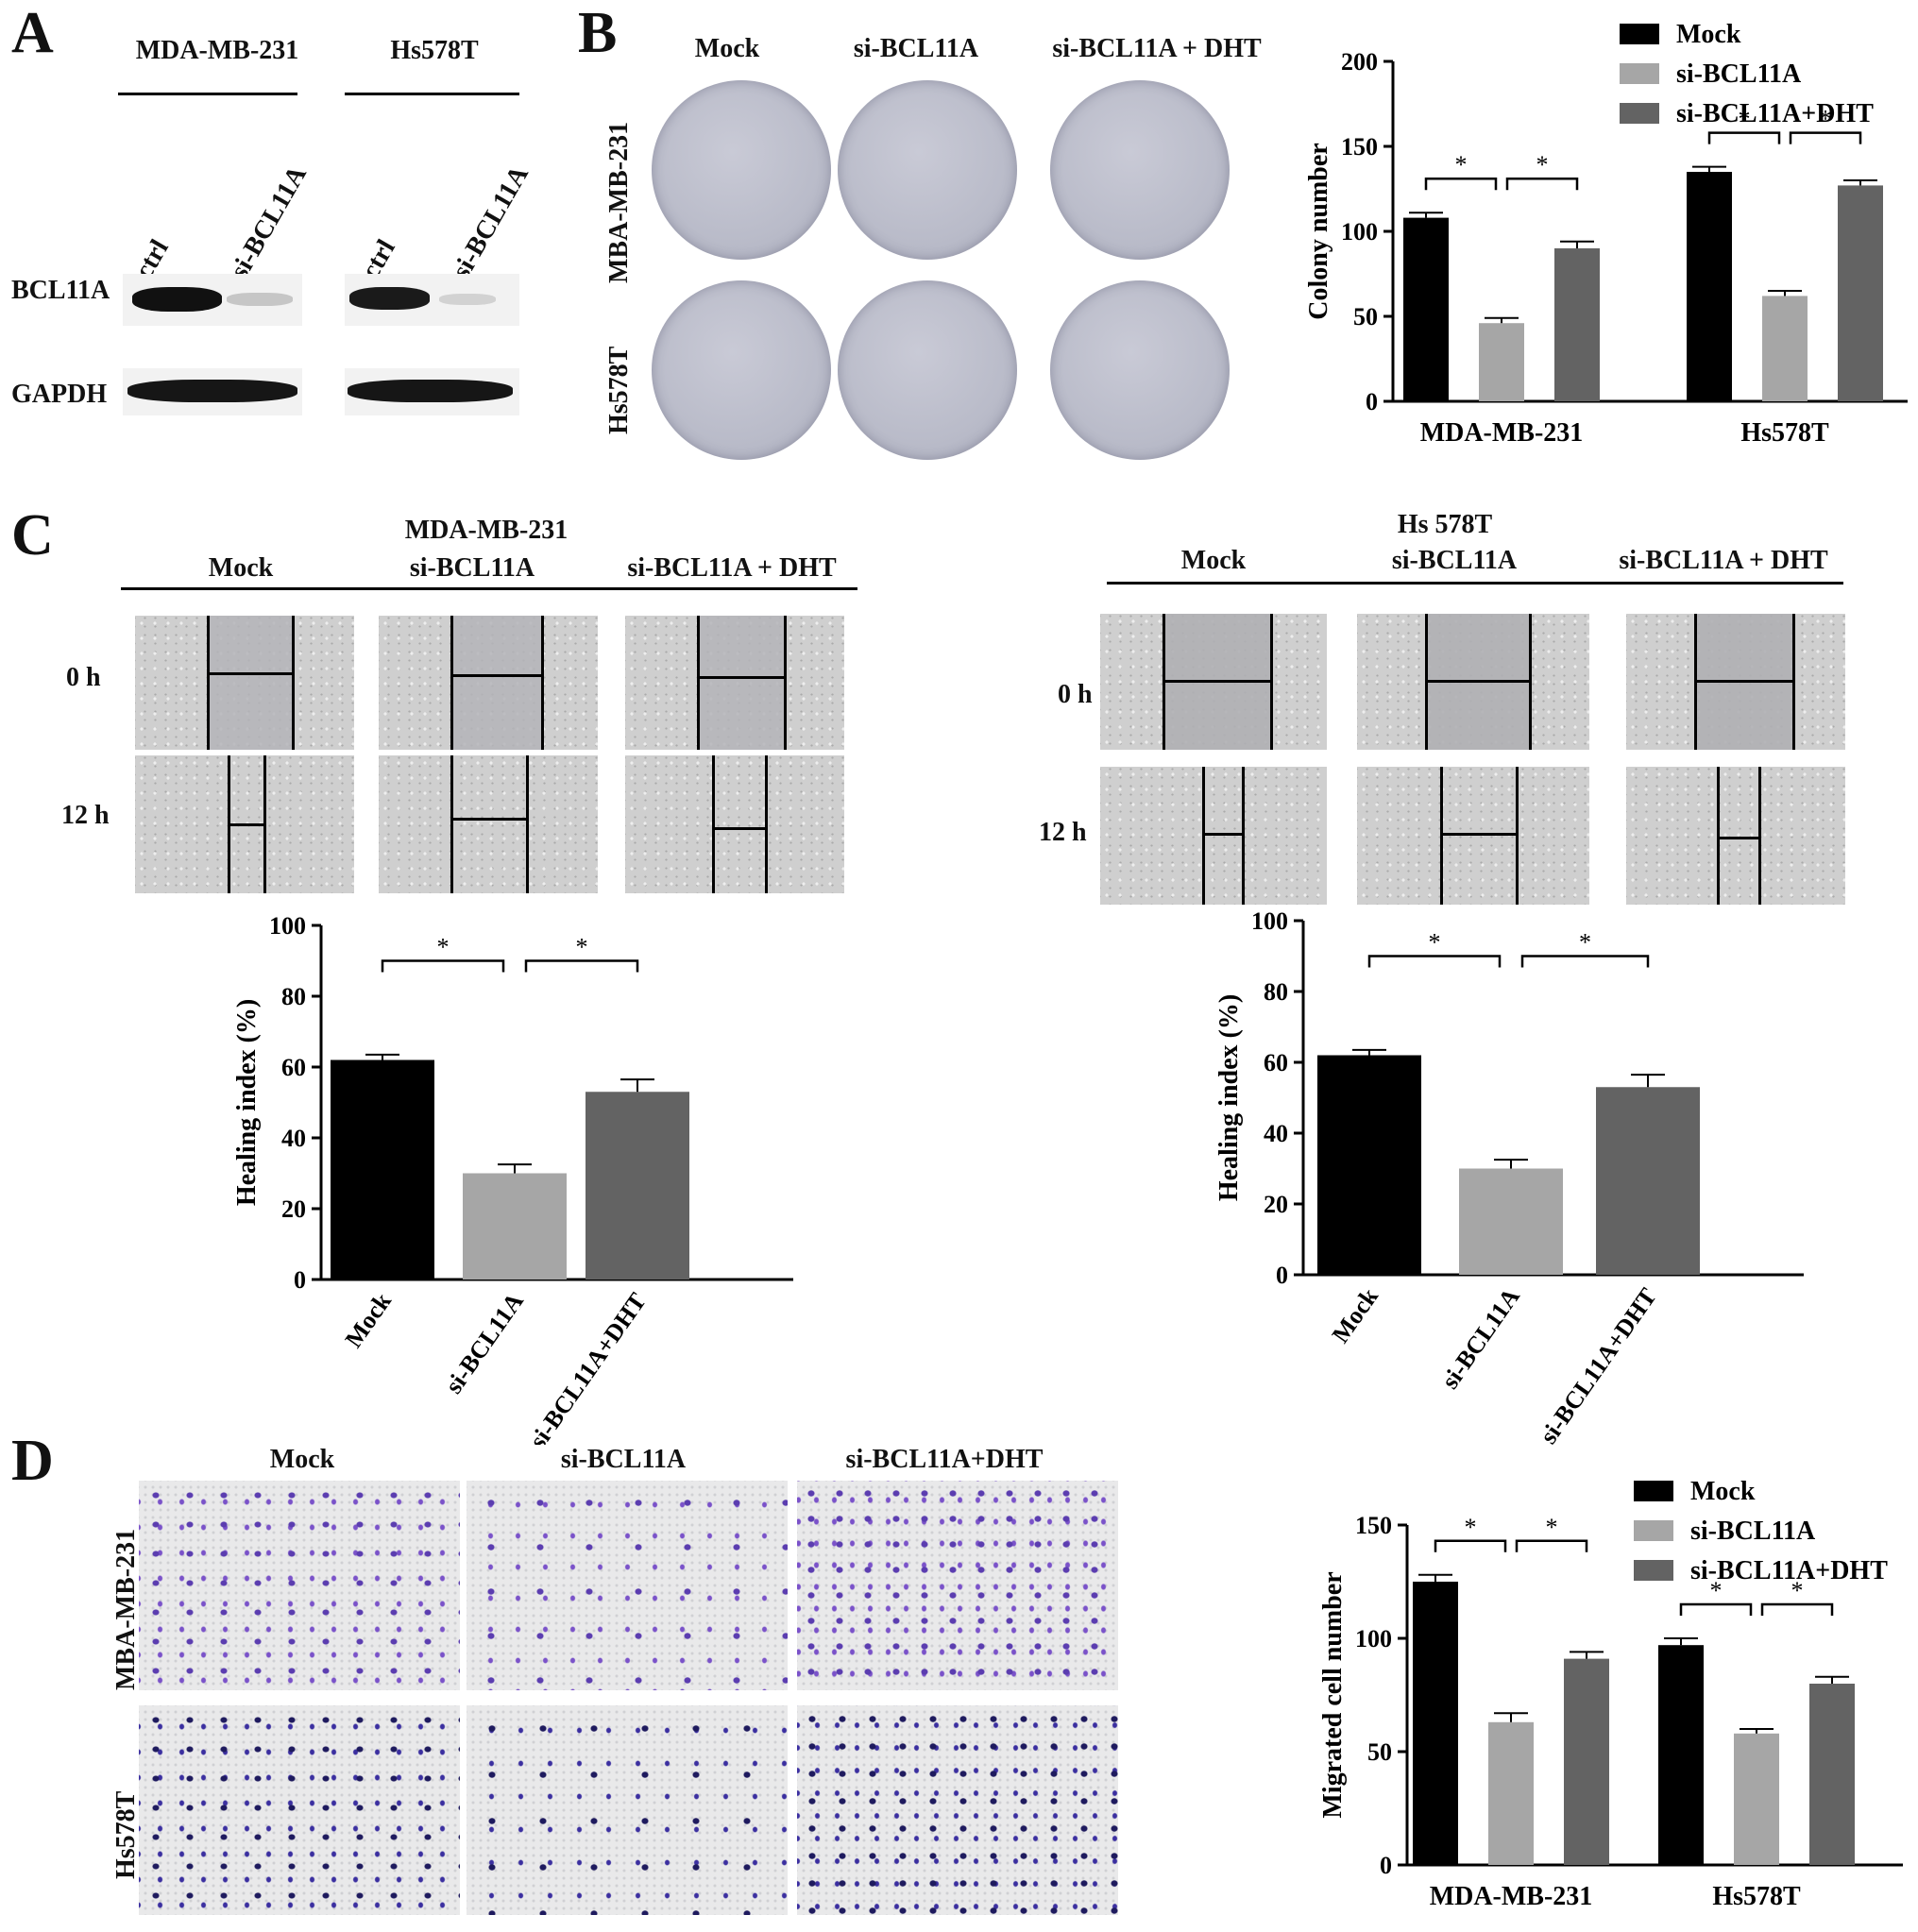 Image resolution: width=1918 pixels, height=1932 pixels. What do you see at coordinates (432, 300) in the screenshot?
I see `western-blot-bcl11a-hs` at bounding box center [432, 300].